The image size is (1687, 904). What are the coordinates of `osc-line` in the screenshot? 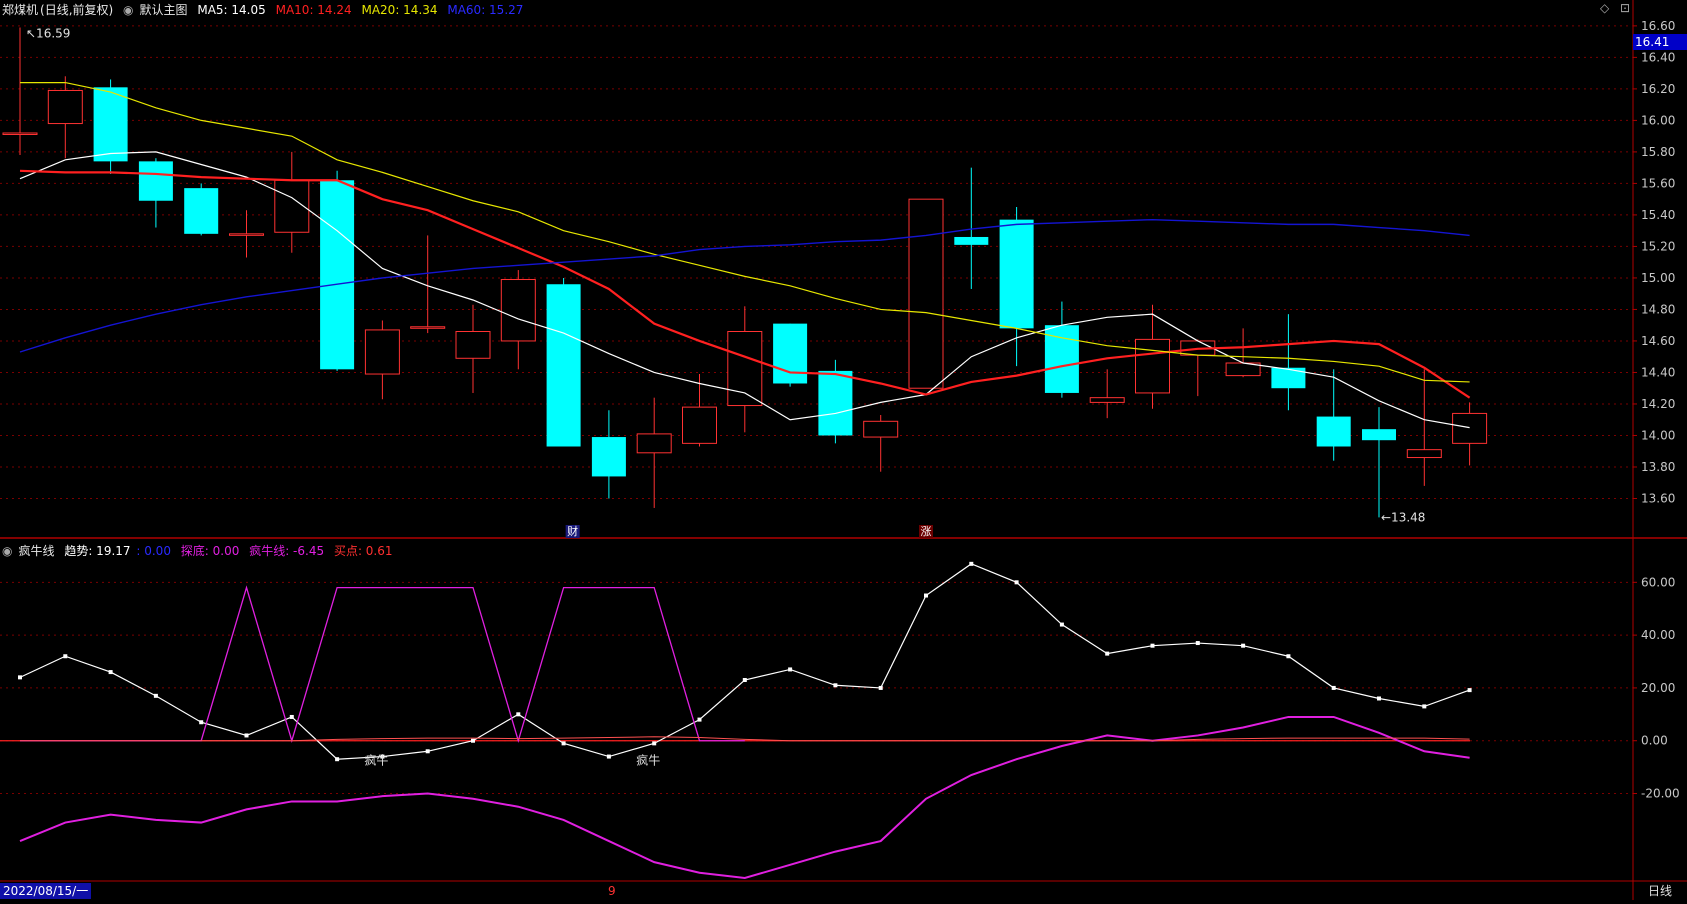 It's located at (382, 664).